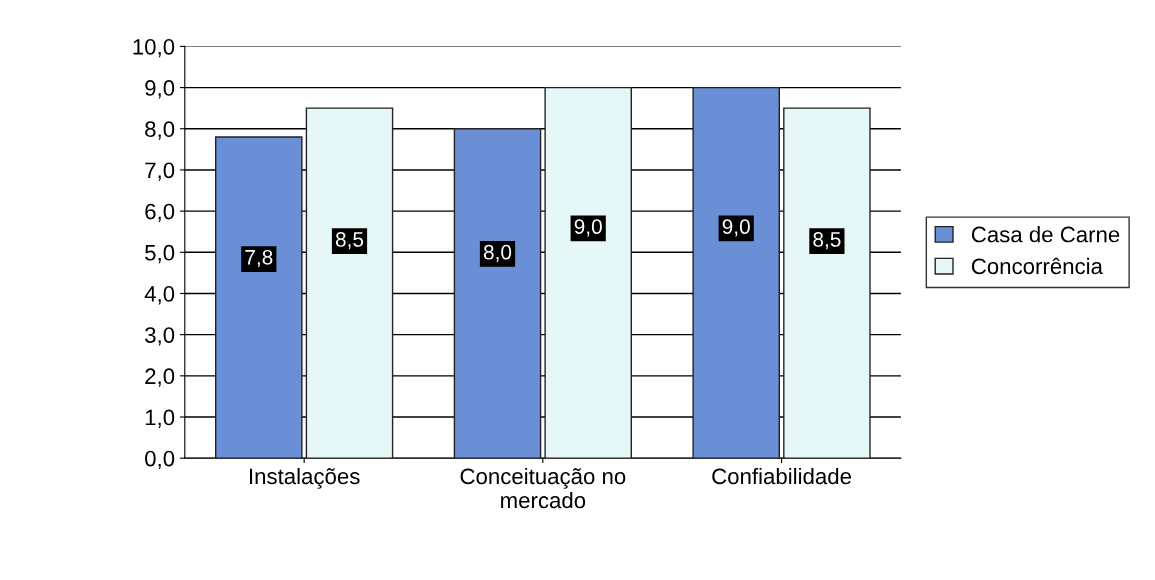 The height and width of the screenshot is (580, 1155). I want to click on y-tick-label: 0,0, so click(160, 460).